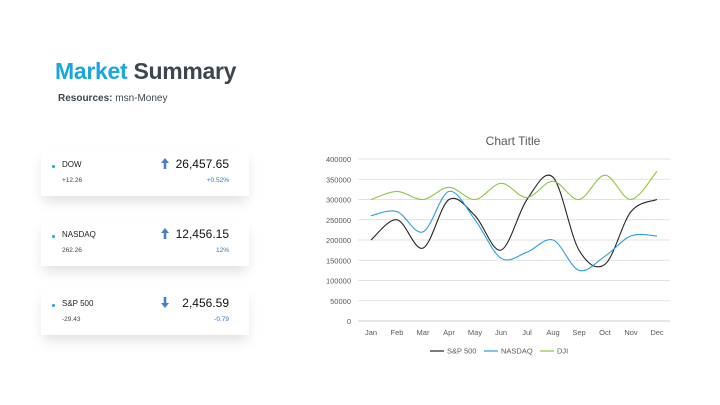 The image size is (720, 405). Describe the element at coordinates (72, 180) in the screenshot. I see `market-change: +12.26` at that location.